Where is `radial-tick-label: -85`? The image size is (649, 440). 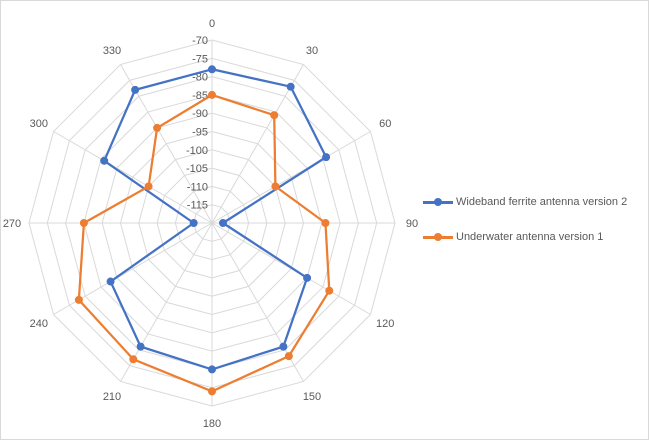 radial-tick-label: -85 is located at coordinates (200, 96).